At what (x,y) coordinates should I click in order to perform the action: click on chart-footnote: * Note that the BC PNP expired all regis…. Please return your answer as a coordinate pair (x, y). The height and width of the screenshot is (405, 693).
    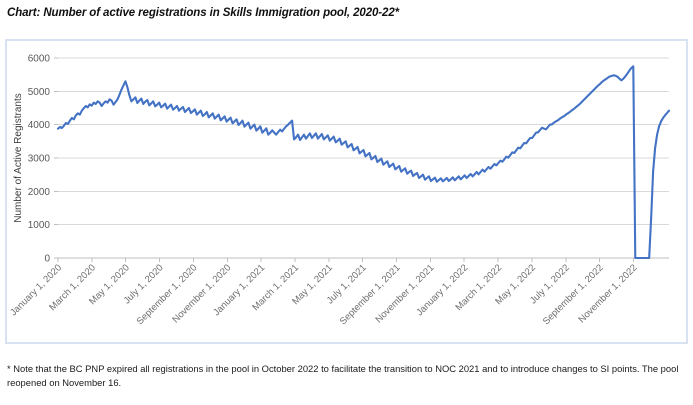
    Looking at the image, I should click on (343, 375).